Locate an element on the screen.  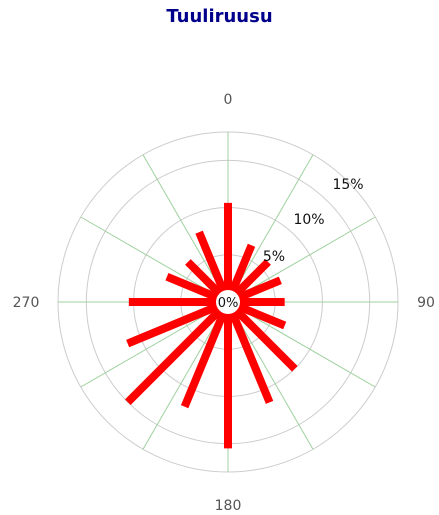
direction-label-180: 180 is located at coordinates (228, 506).